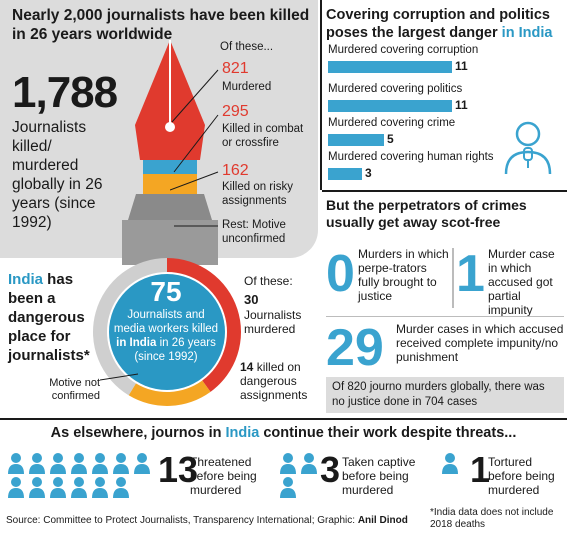  What do you see at coordinates (65, 92) in the screenshot?
I see `global-total-number: 1,788` at bounding box center [65, 92].